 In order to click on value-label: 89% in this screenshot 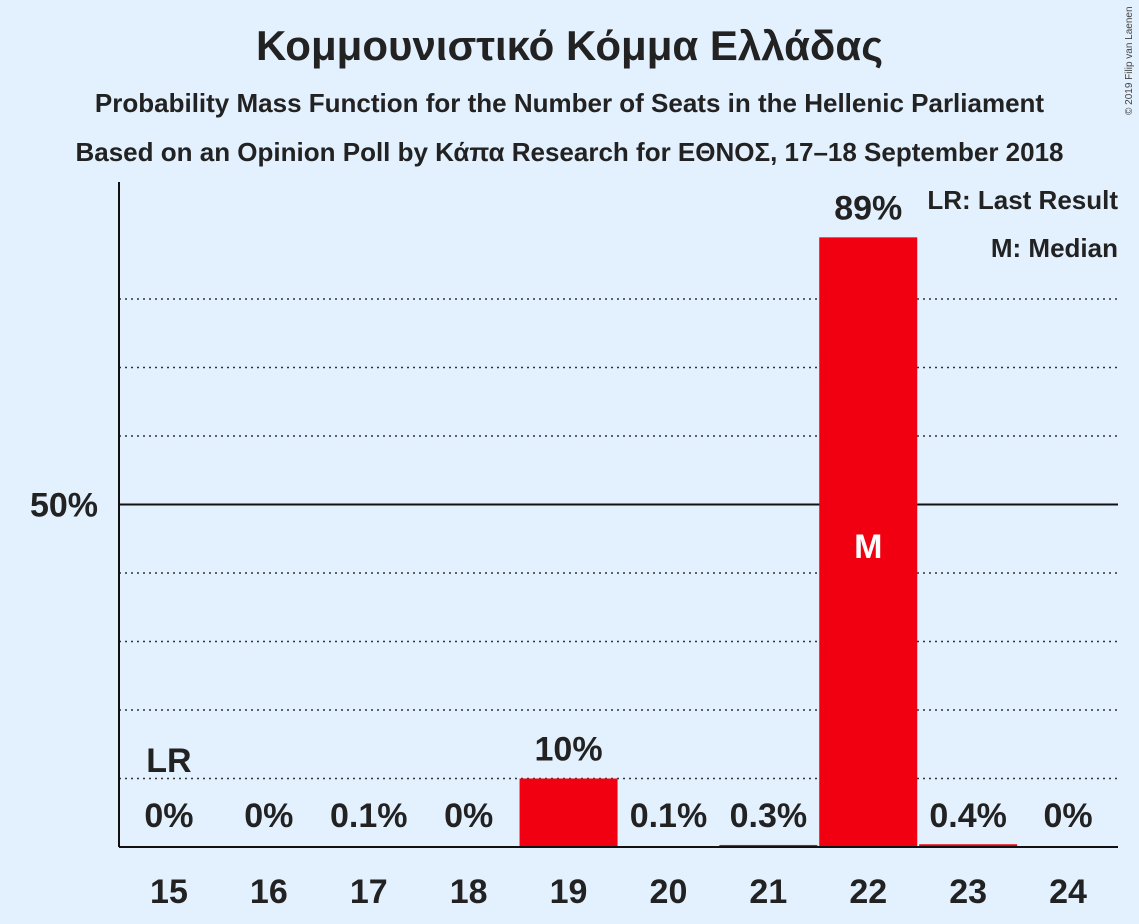, I will do `click(868, 208)`.